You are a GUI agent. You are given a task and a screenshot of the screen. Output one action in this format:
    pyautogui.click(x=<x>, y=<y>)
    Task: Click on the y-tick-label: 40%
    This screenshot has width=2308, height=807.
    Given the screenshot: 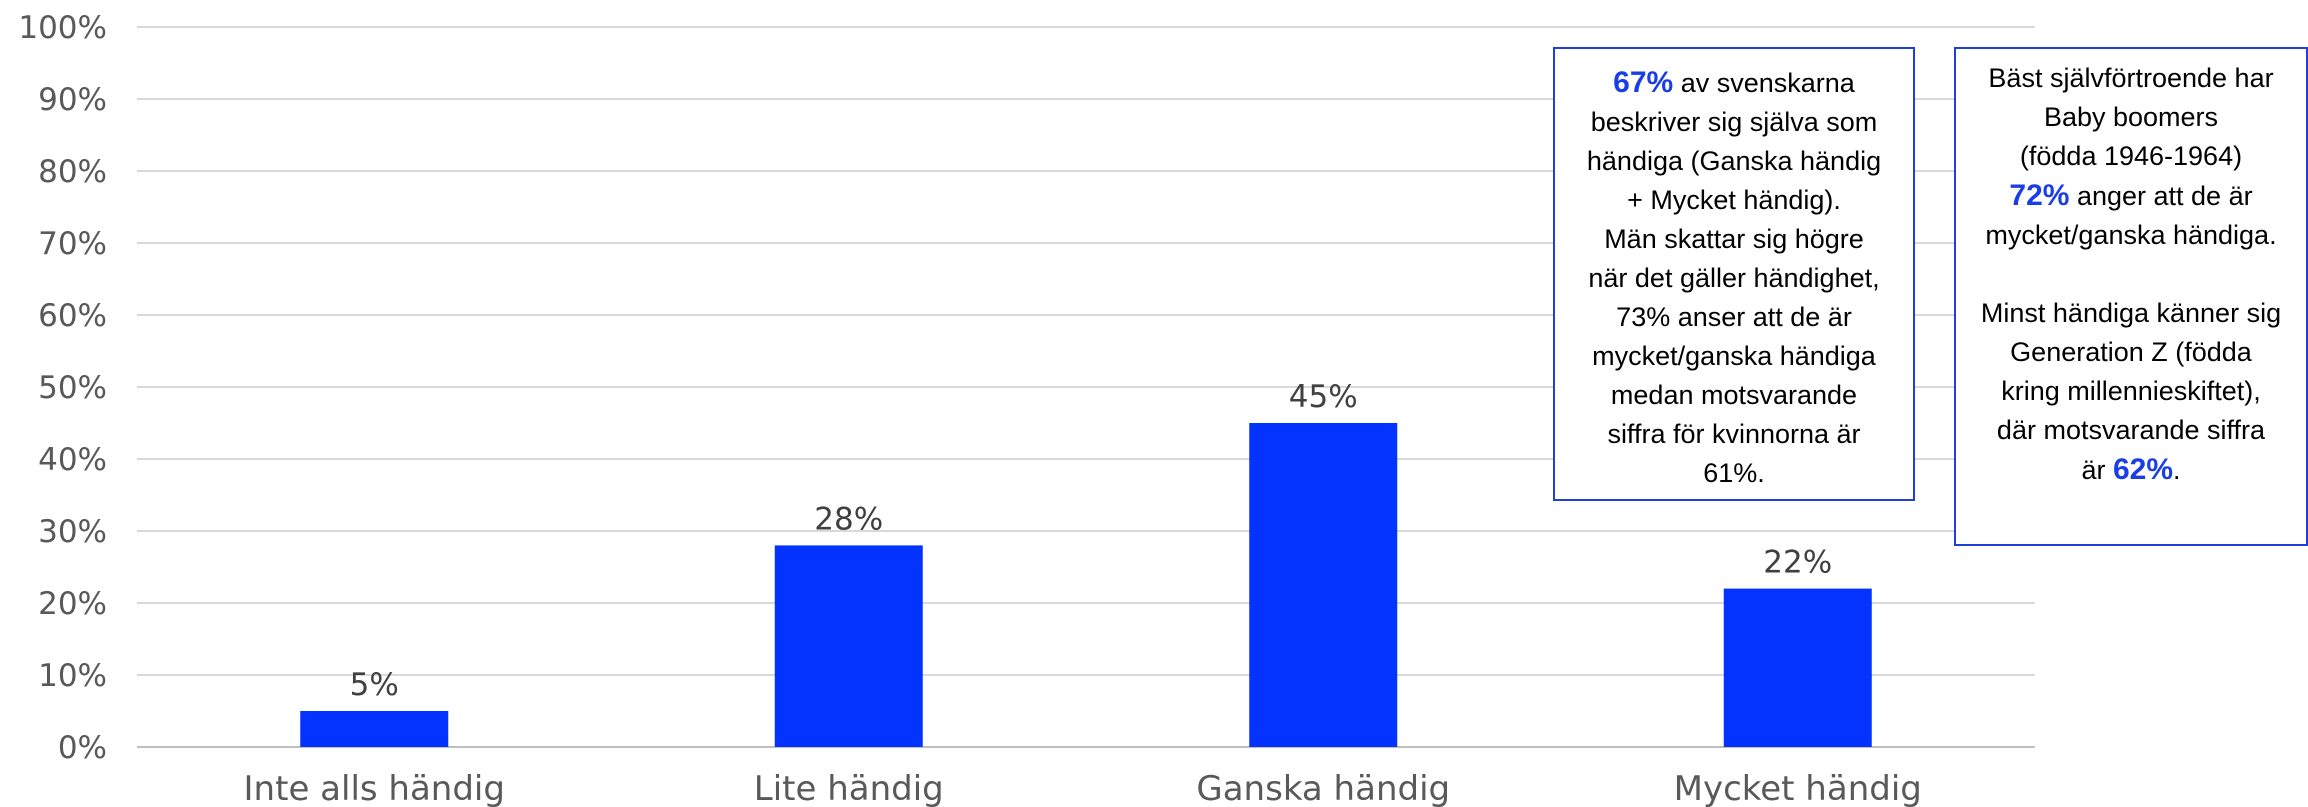 What is the action you would take?
    pyautogui.click(x=72, y=460)
    